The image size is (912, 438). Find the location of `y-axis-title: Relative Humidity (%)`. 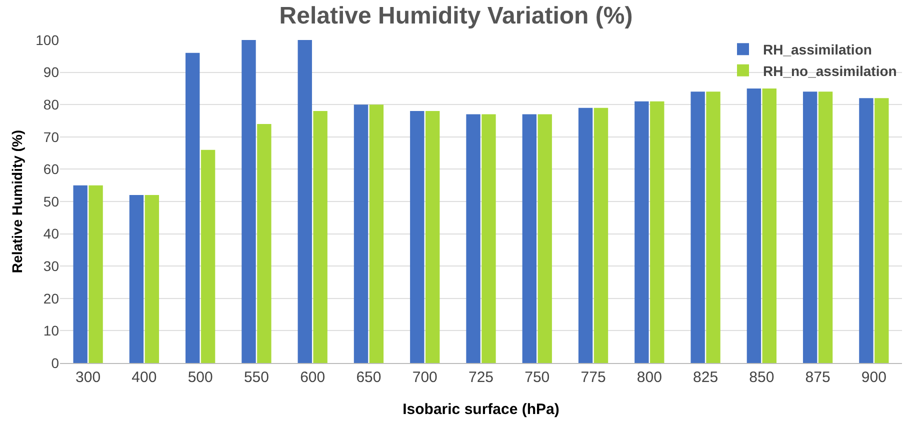

y-axis-title: Relative Humidity (%) is located at coordinates (17, 202).